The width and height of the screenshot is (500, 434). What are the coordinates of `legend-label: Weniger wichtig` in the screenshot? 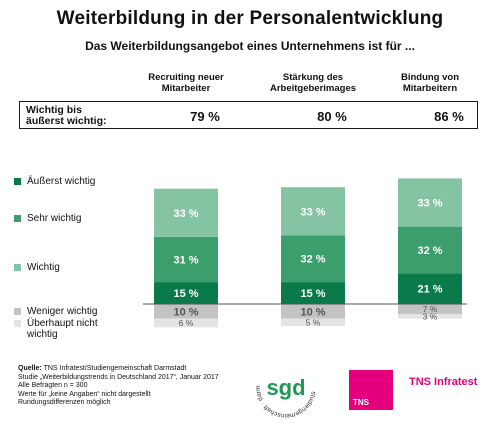 It's located at (62, 311).